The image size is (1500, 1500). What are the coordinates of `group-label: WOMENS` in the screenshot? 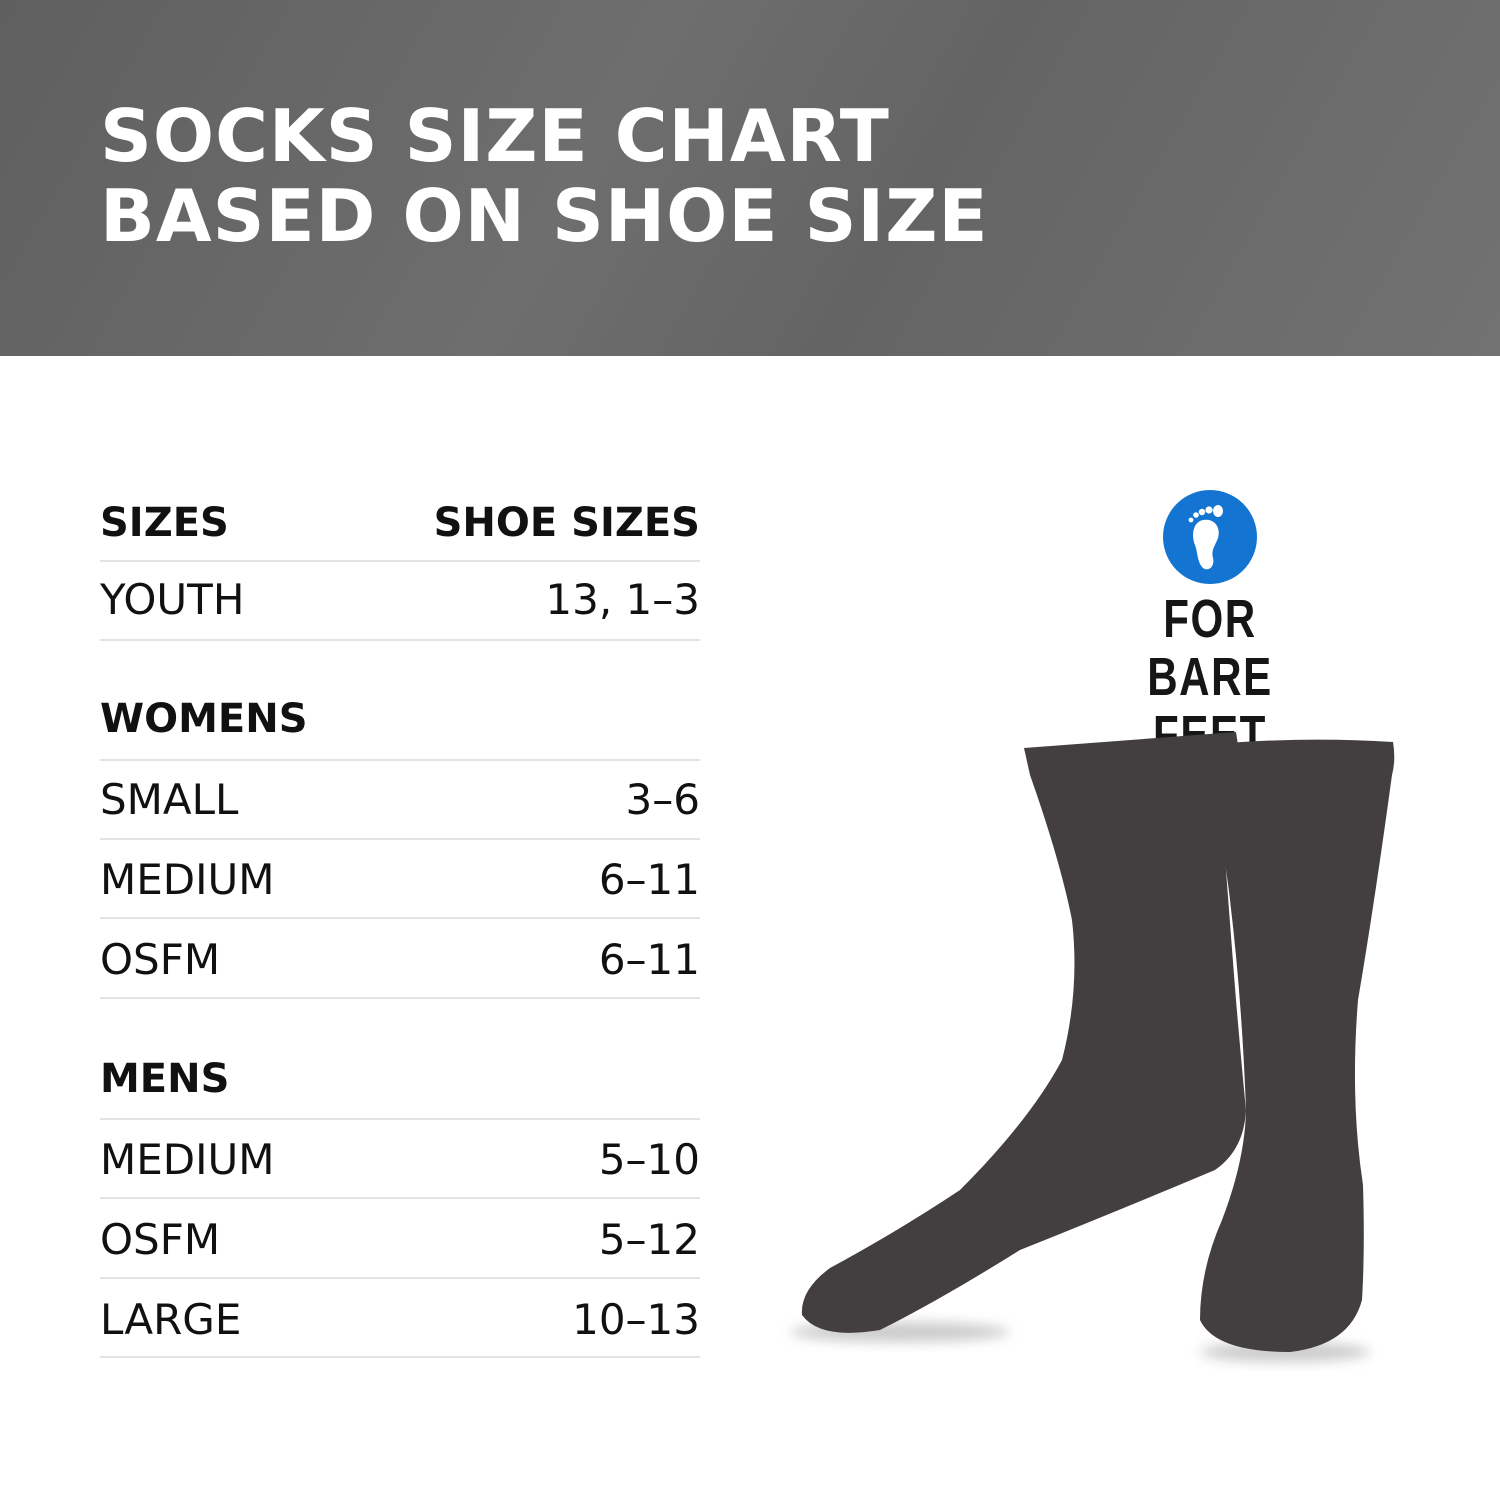 It's located at (204, 719).